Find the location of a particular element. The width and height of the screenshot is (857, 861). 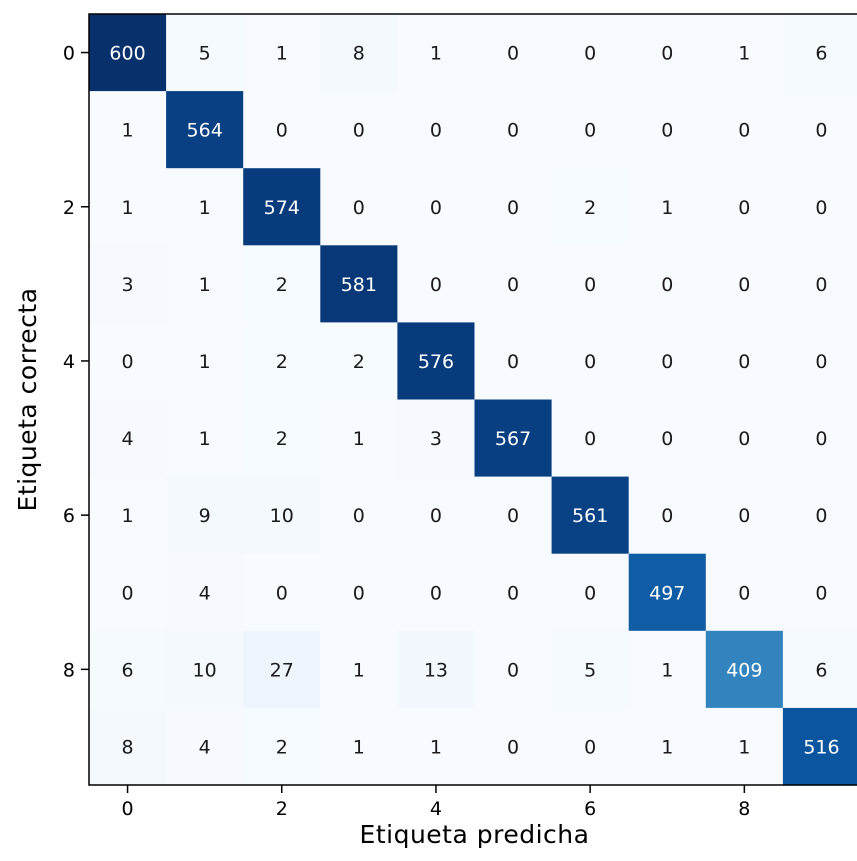

cell-value-label: 581 is located at coordinates (359, 285).